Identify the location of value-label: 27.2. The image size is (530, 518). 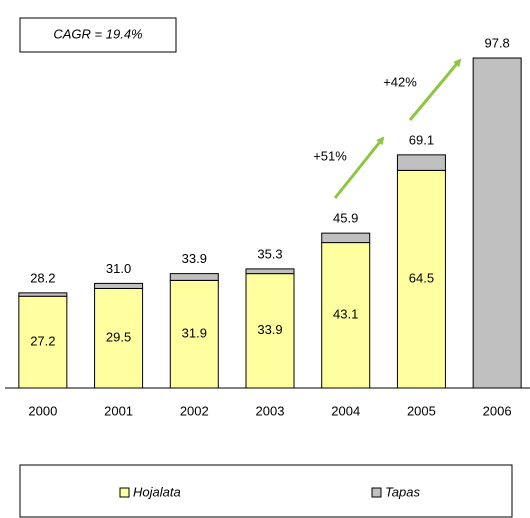
(42, 341).